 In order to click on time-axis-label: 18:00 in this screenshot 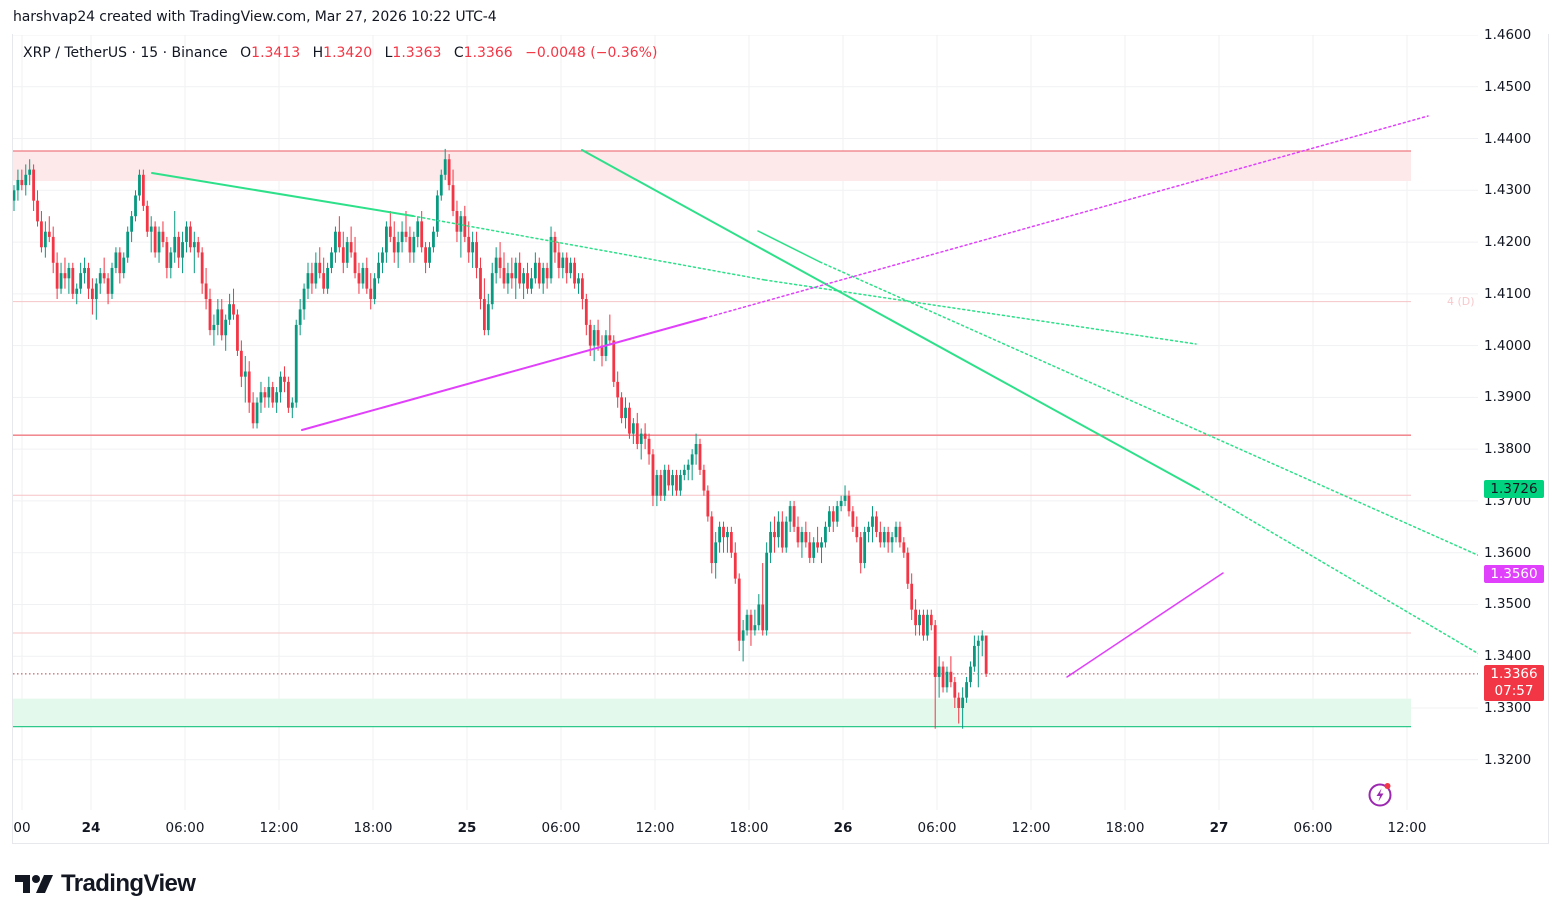, I will do `click(373, 828)`.